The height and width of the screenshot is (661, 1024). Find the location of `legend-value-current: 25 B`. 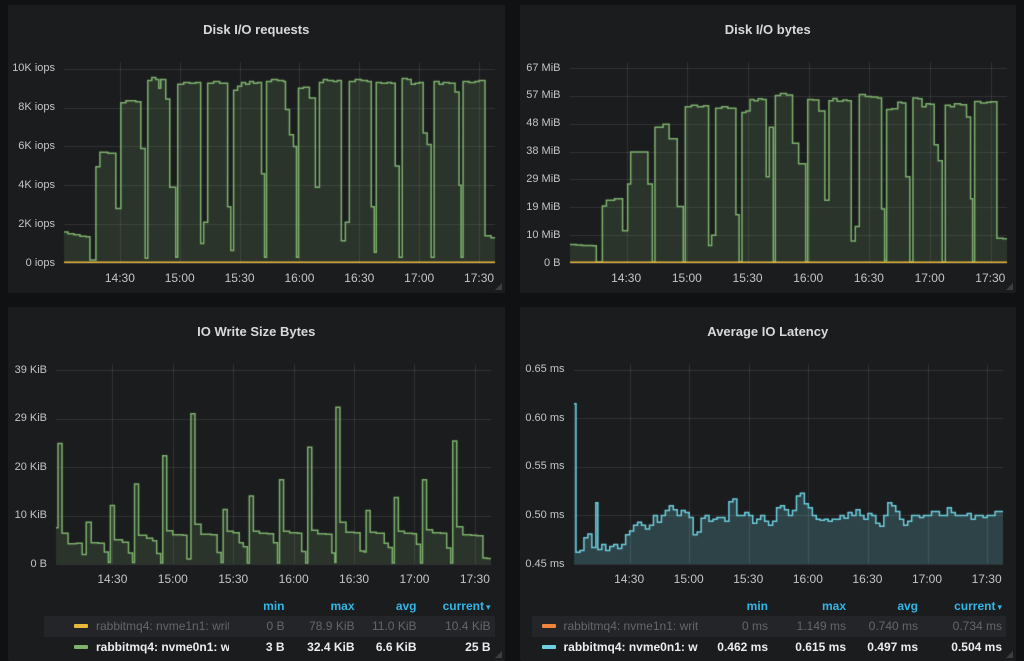

legend-value-current: 25 B is located at coordinates (478, 647).